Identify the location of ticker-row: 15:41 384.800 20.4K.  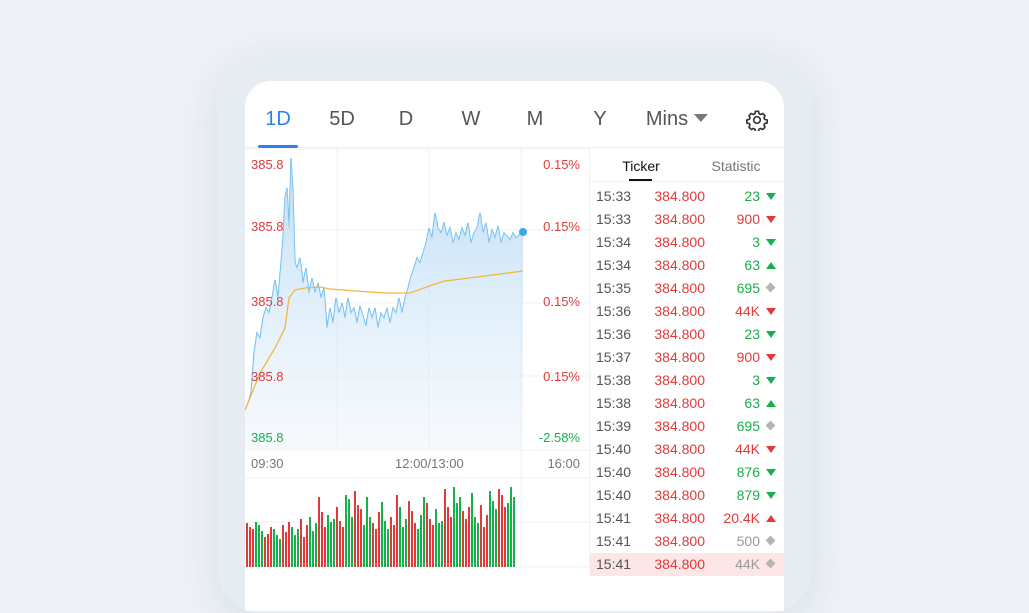
(687, 518).